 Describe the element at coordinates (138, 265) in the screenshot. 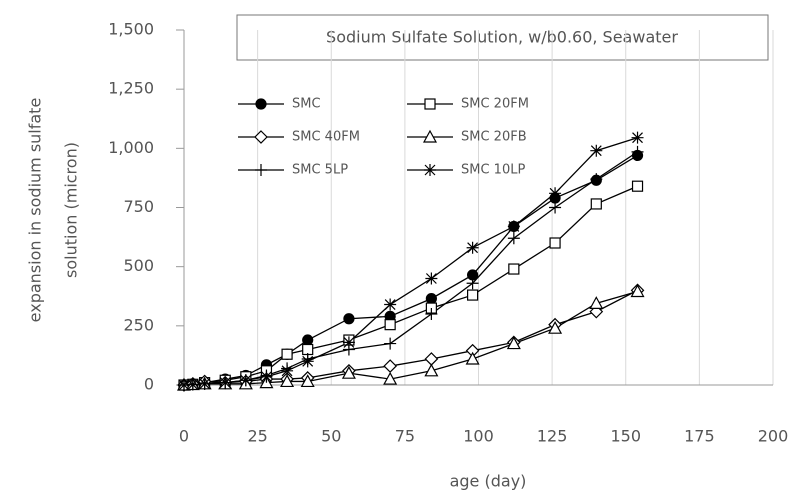

I see `y-tick-label: 500` at that location.